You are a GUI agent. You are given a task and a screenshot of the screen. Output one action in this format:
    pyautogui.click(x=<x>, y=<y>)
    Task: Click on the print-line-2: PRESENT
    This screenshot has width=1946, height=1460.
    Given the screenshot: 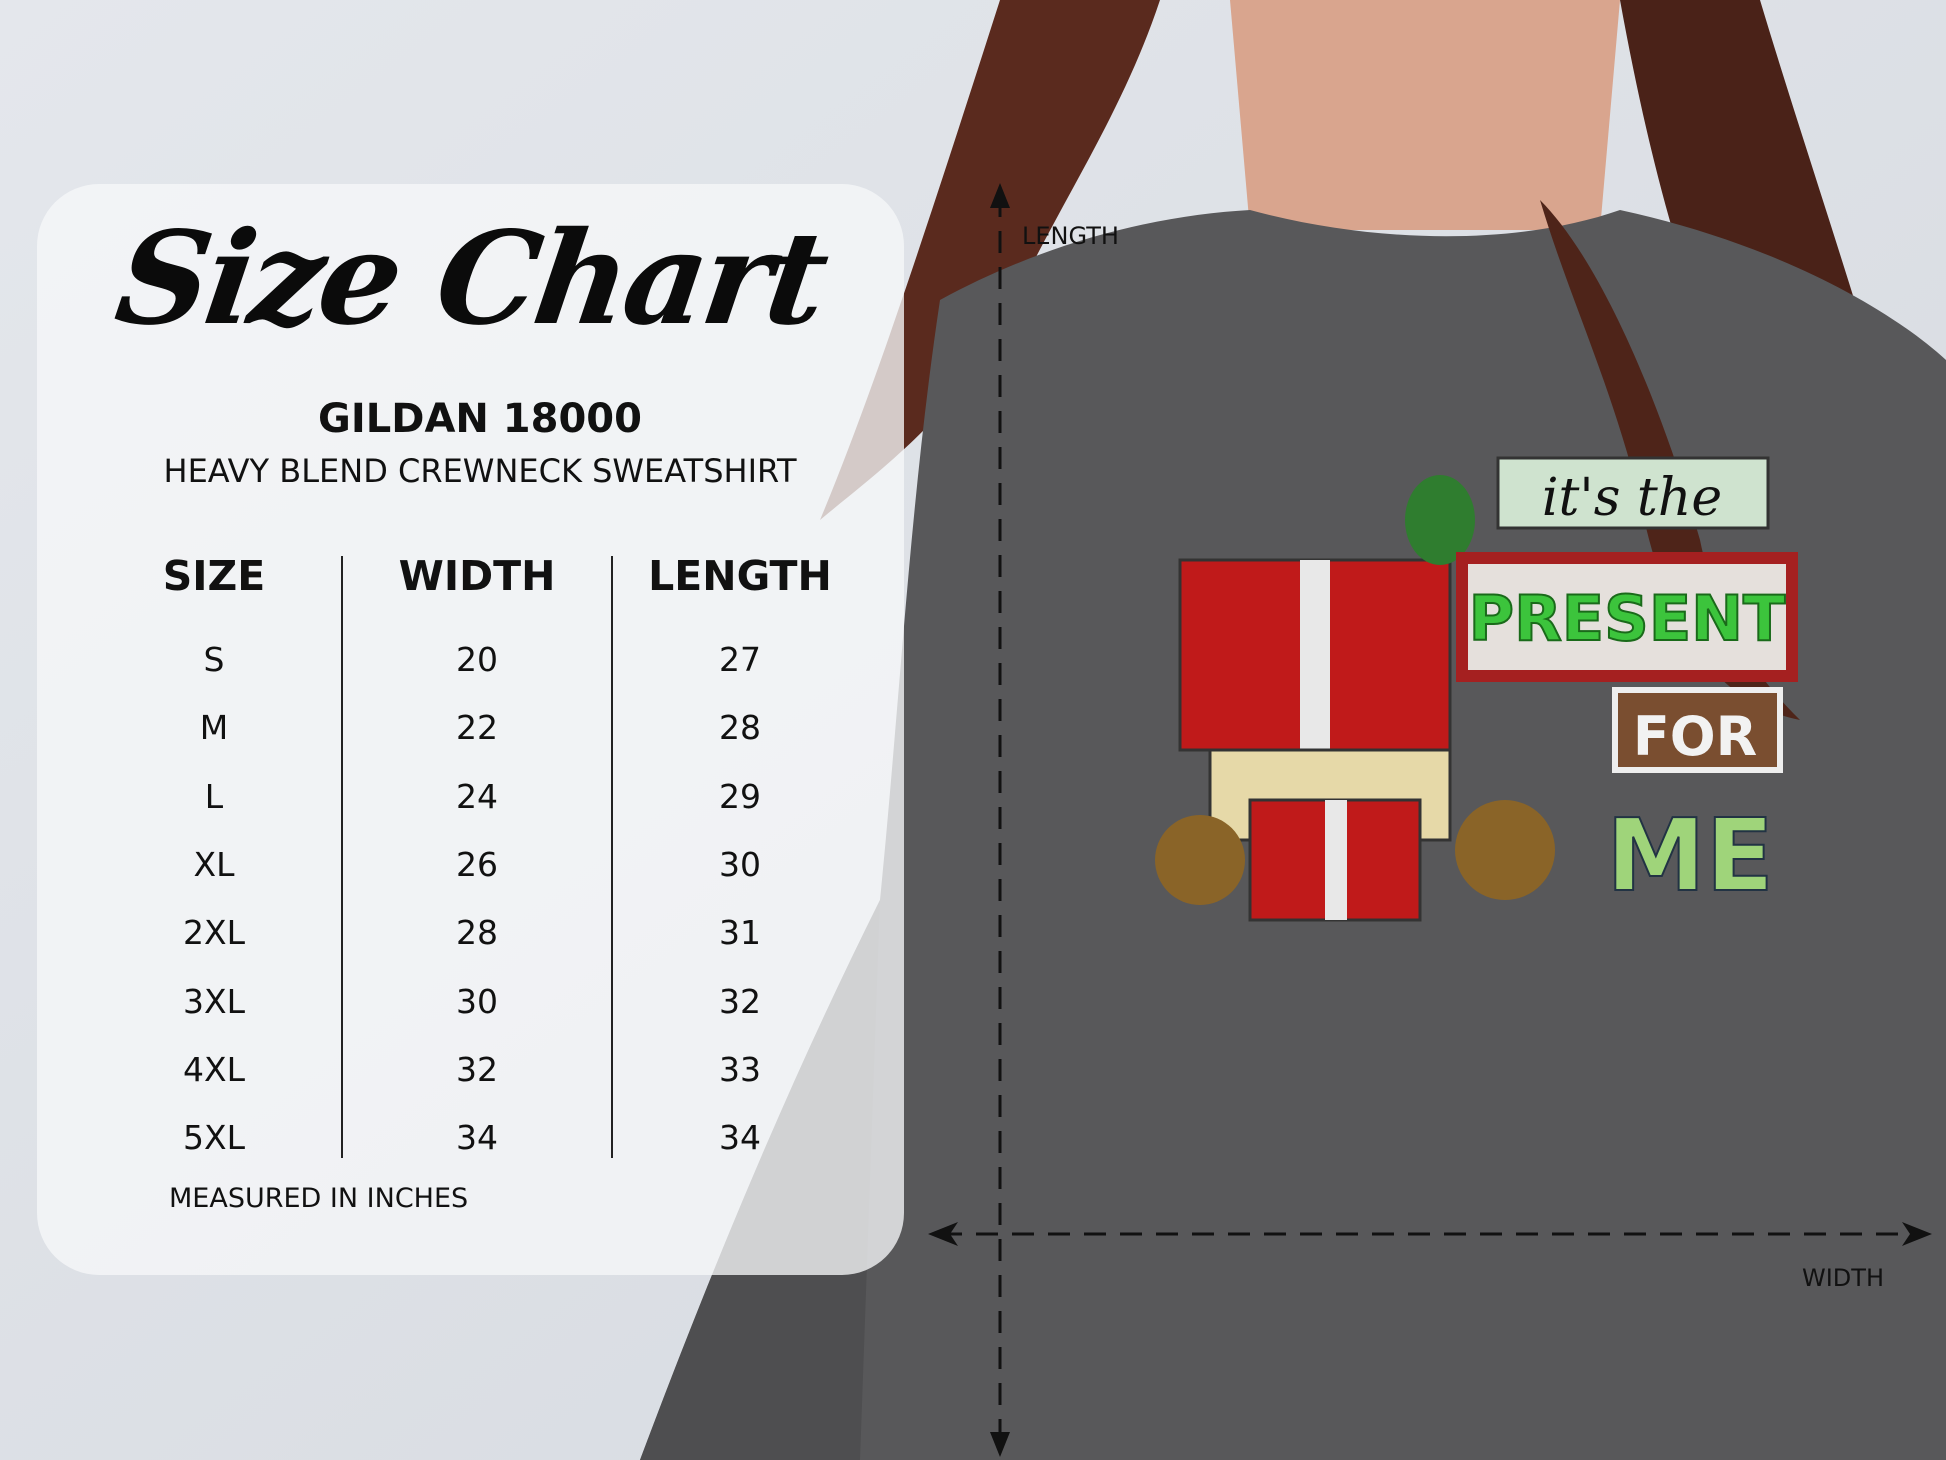 What is the action you would take?
    pyautogui.click(x=1627, y=618)
    